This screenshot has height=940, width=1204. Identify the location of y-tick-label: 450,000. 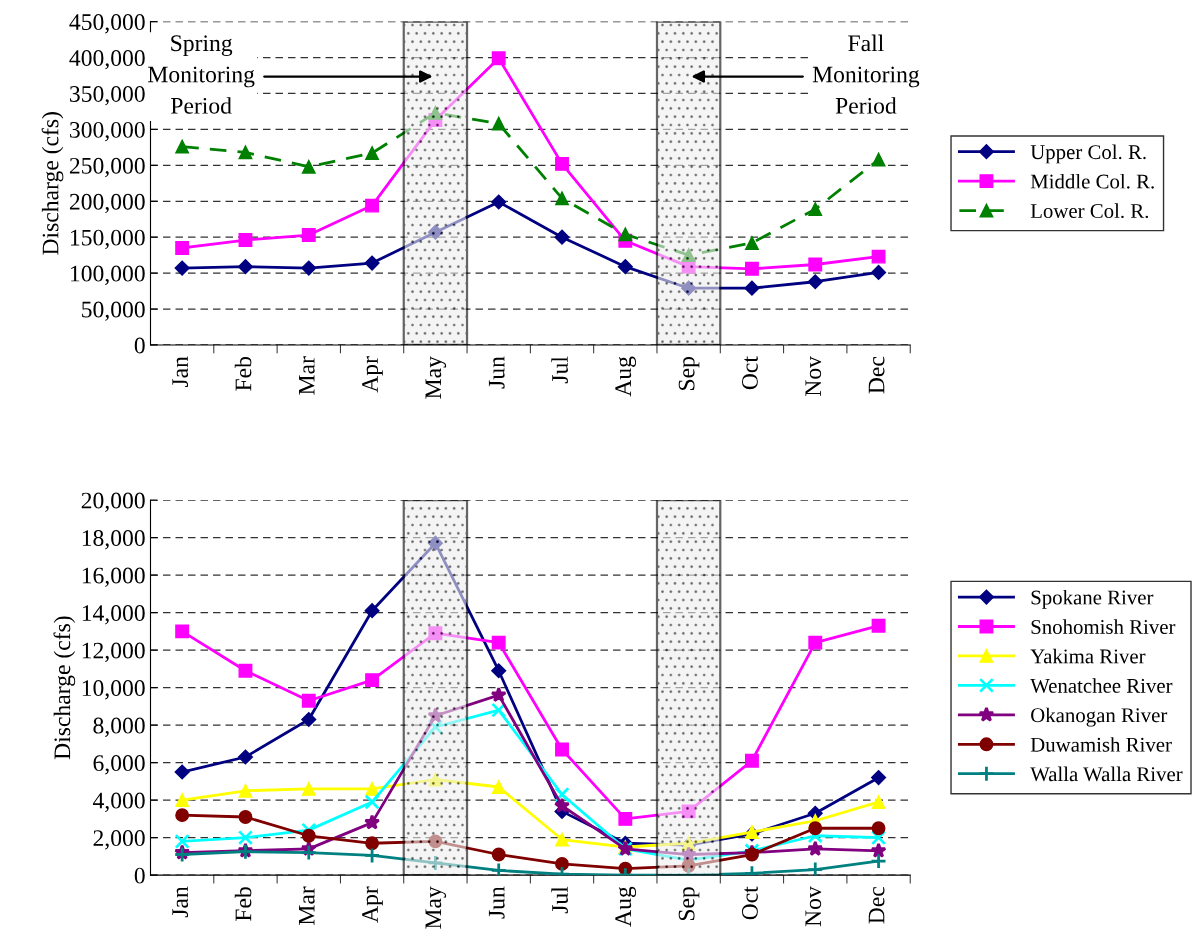
(107, 24).